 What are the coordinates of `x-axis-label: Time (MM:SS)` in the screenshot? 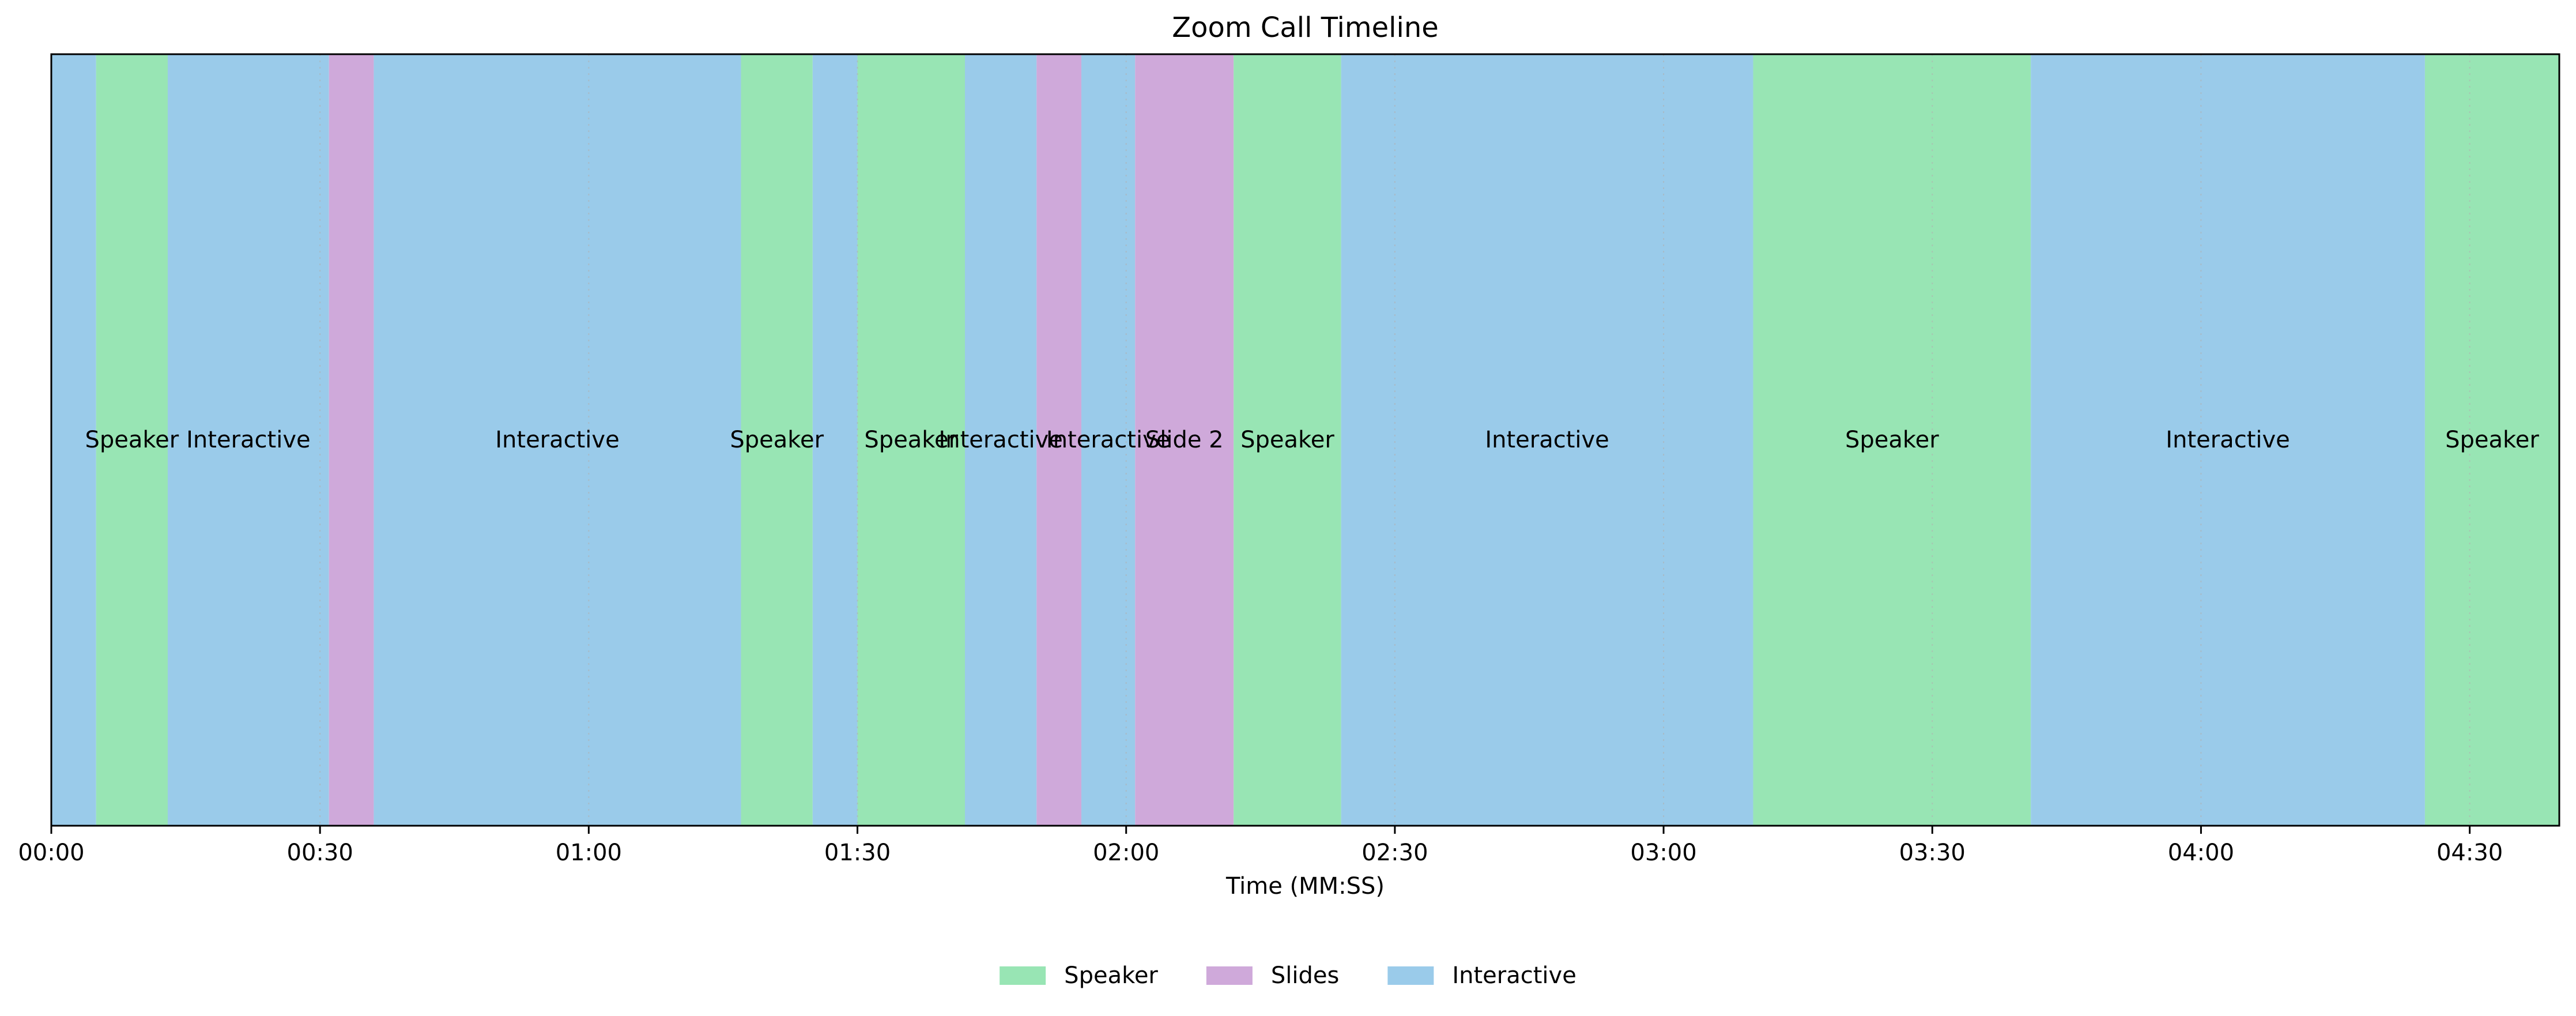 It's located at (1305, 886).